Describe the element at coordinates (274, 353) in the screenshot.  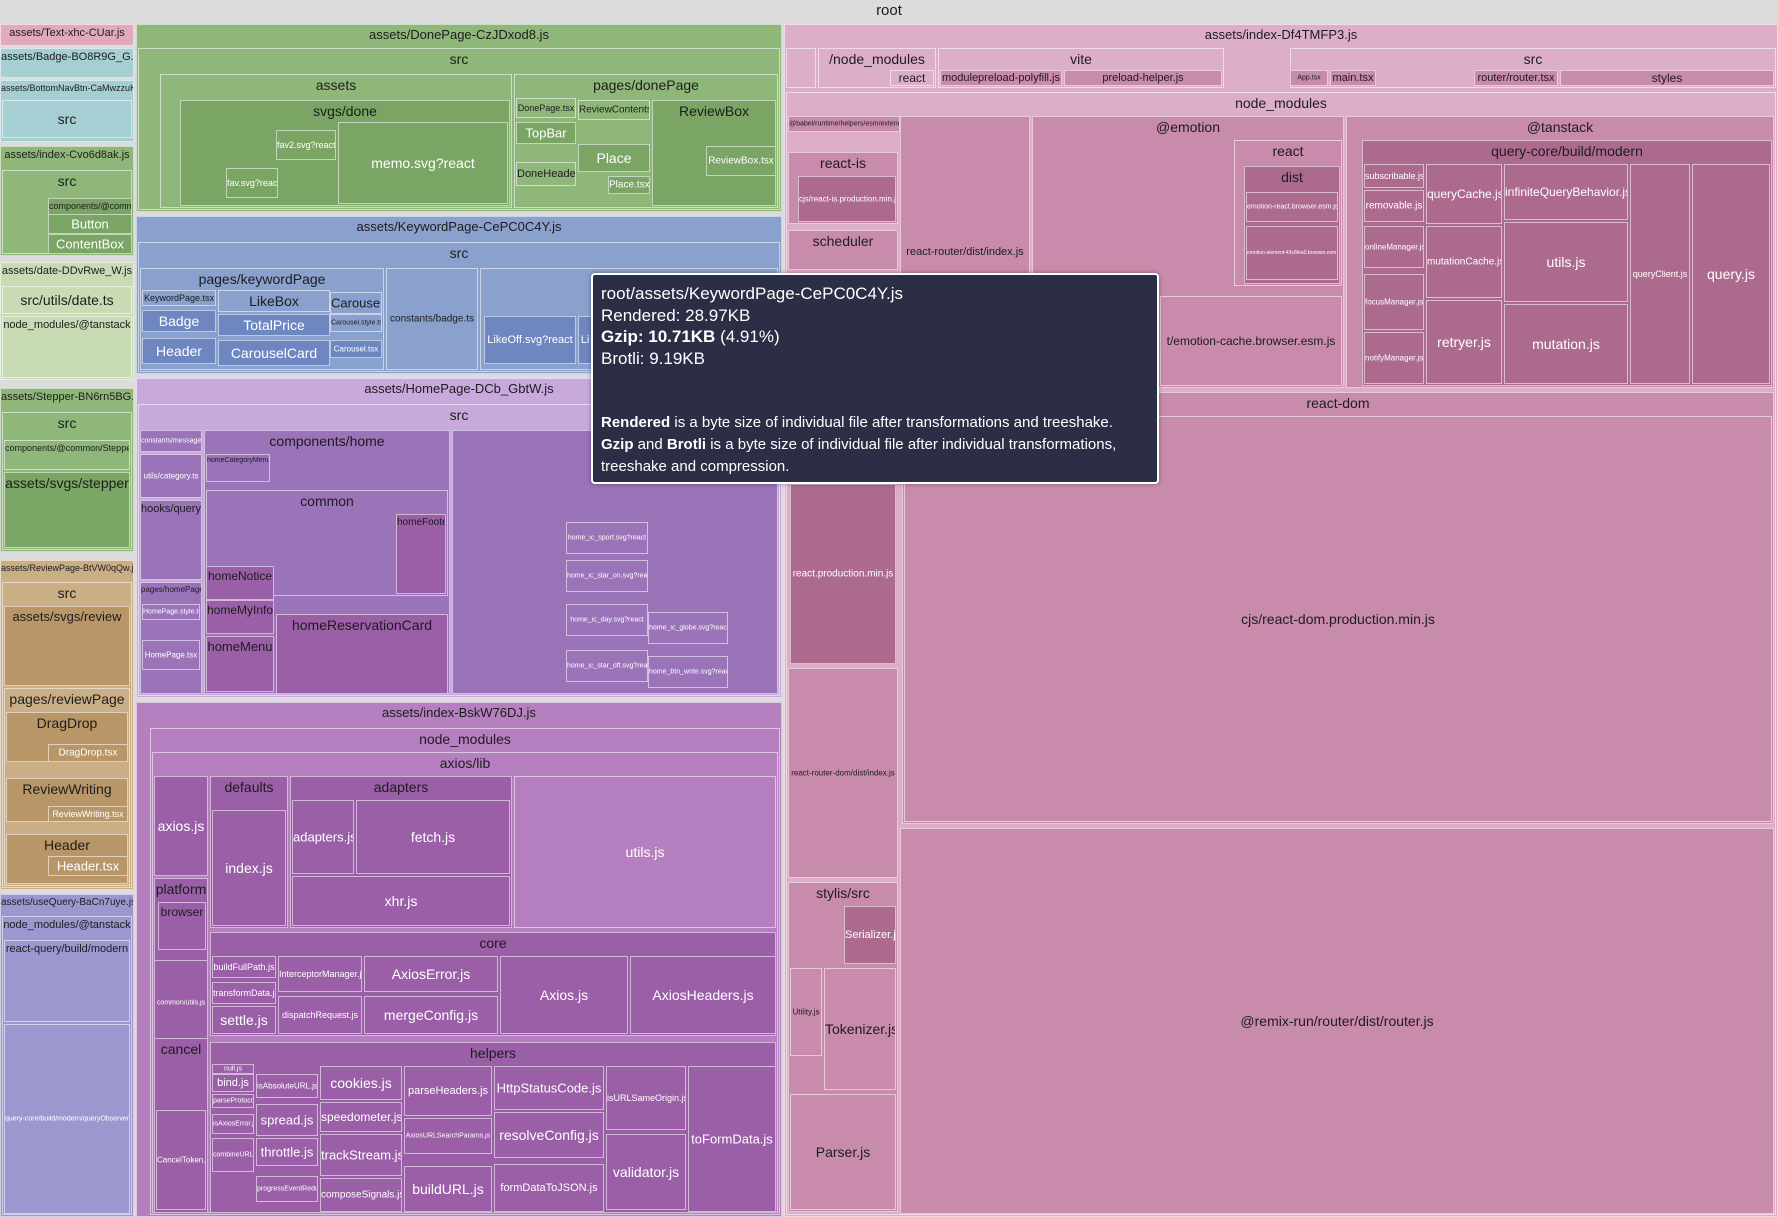
I see `treemap-node-kw-cc: CarouselCard` at that location.